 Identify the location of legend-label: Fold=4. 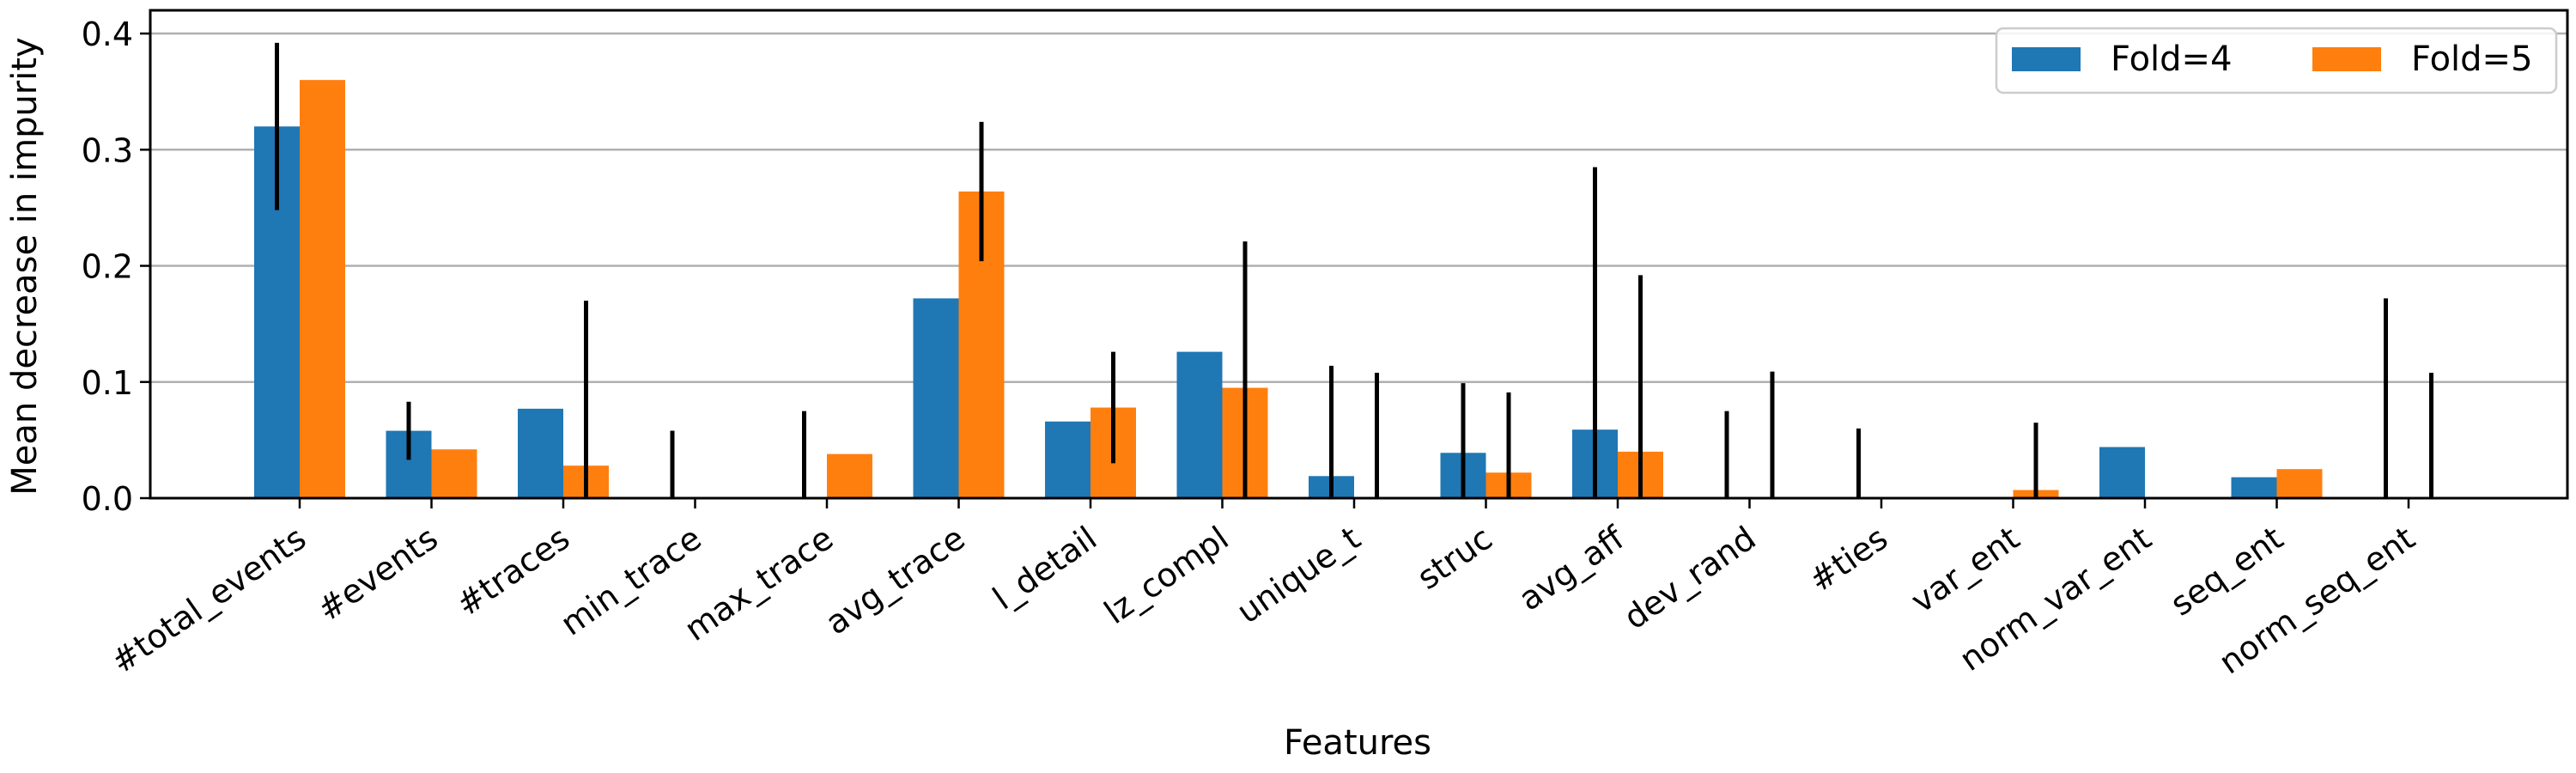
(2172, 60).